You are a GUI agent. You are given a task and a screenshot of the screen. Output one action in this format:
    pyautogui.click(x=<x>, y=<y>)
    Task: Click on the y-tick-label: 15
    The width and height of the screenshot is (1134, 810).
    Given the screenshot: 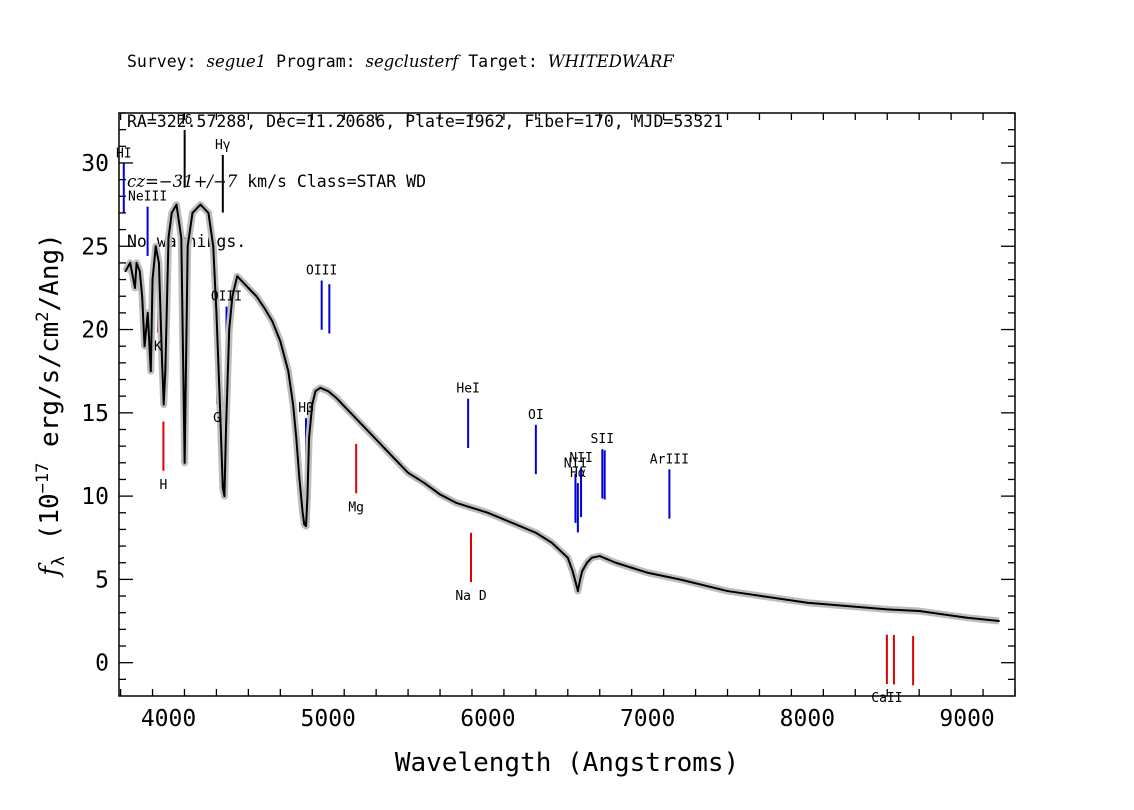 What is the action you would take?
    pyautogui.click(x=95, y=414)
    